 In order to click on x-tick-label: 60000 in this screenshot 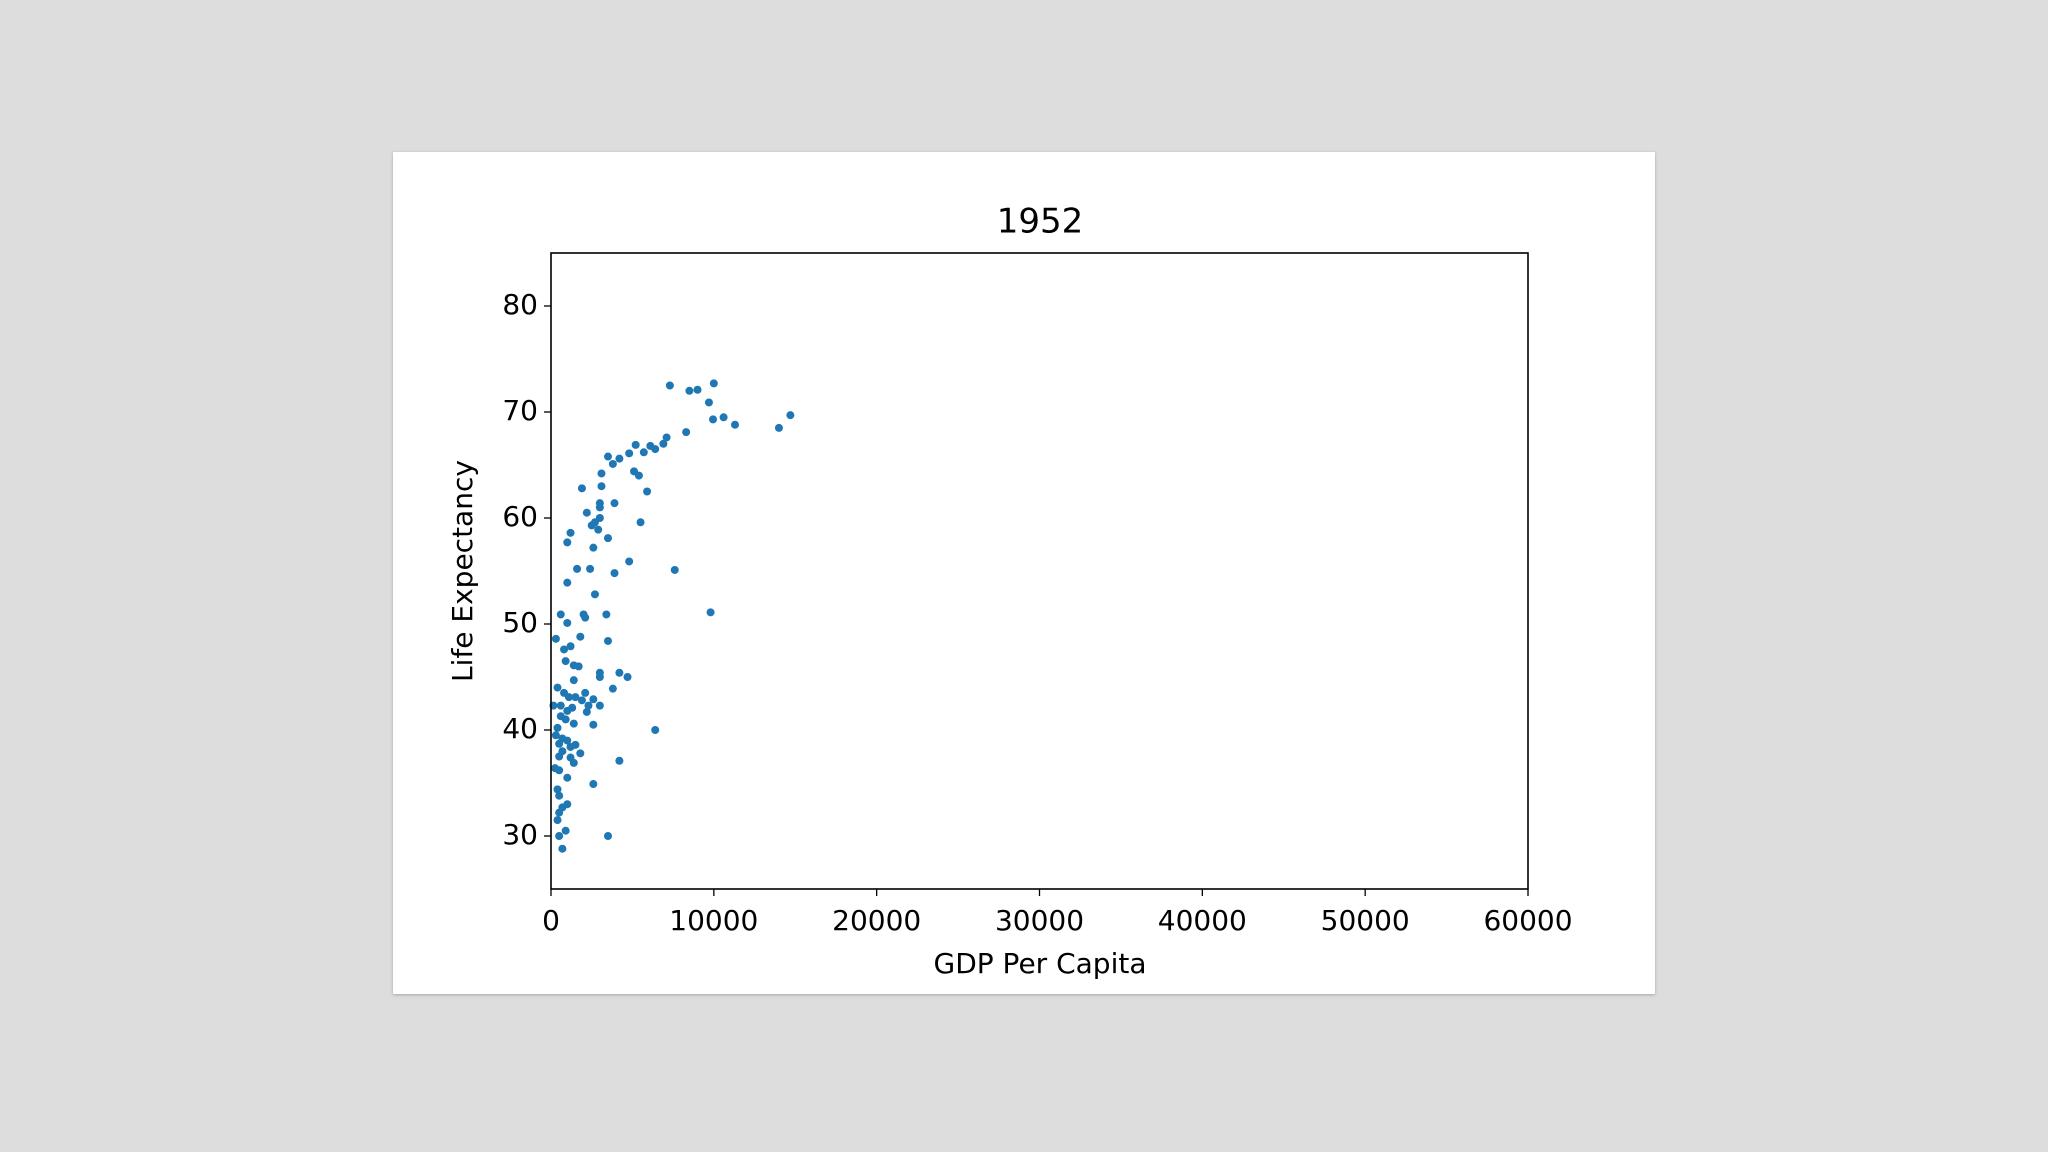, I will do `click(1527, 920)`.